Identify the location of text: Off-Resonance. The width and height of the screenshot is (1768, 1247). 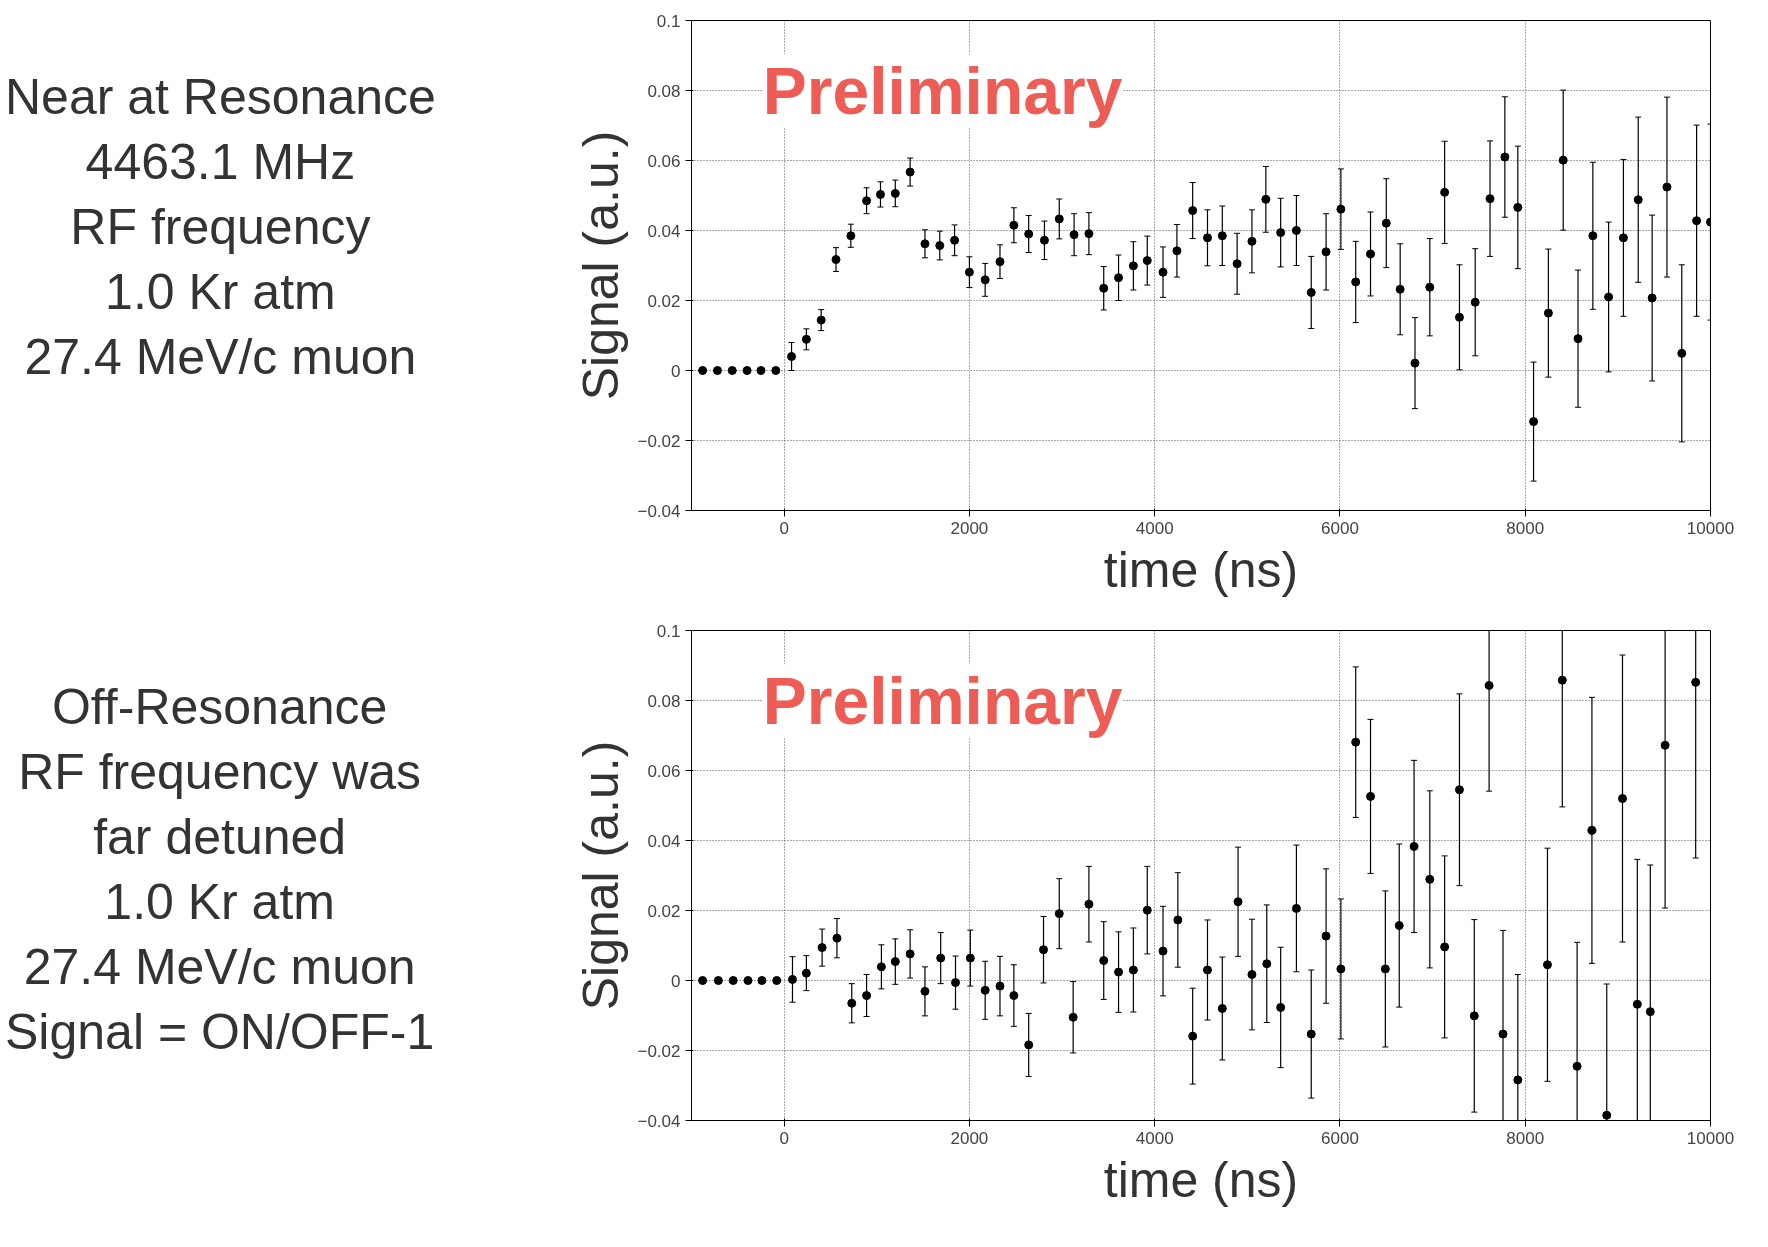
(219, 707).